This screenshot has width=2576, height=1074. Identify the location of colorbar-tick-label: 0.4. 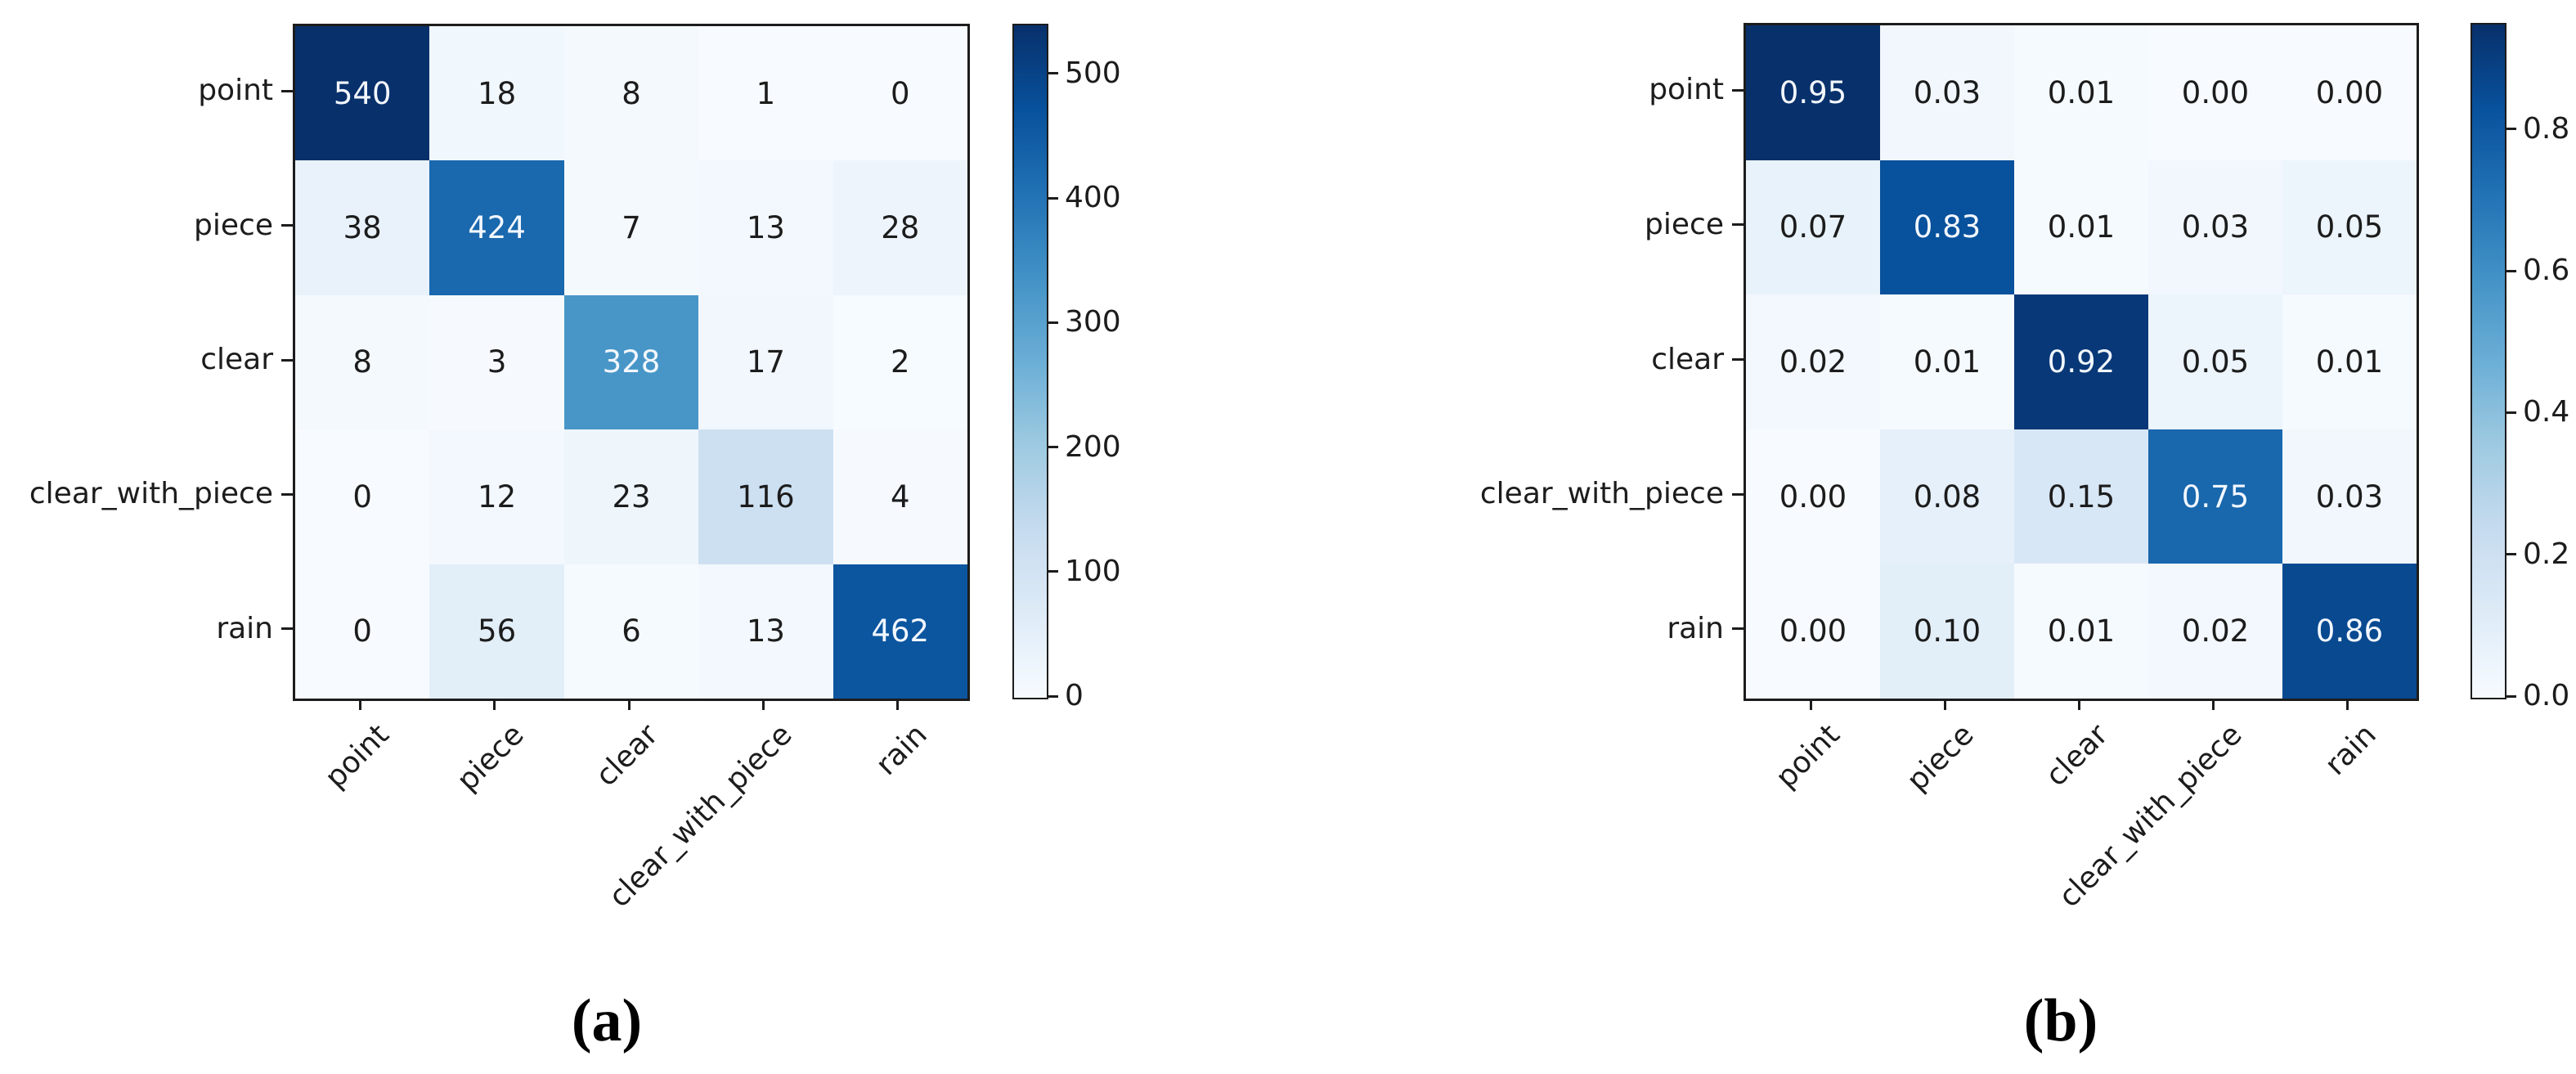
(2546, 412).